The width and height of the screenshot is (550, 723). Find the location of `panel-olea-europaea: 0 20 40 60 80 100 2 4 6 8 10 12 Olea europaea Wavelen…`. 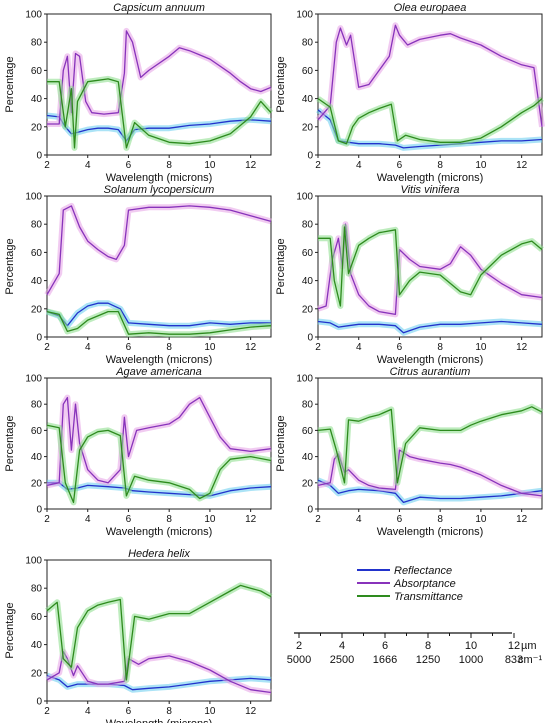

panel-olea-europaea: 0 20 40 60 80 100 2 4 6 8 10 12 Olea europaea Wavelen… is located at coordinates (410, 93).